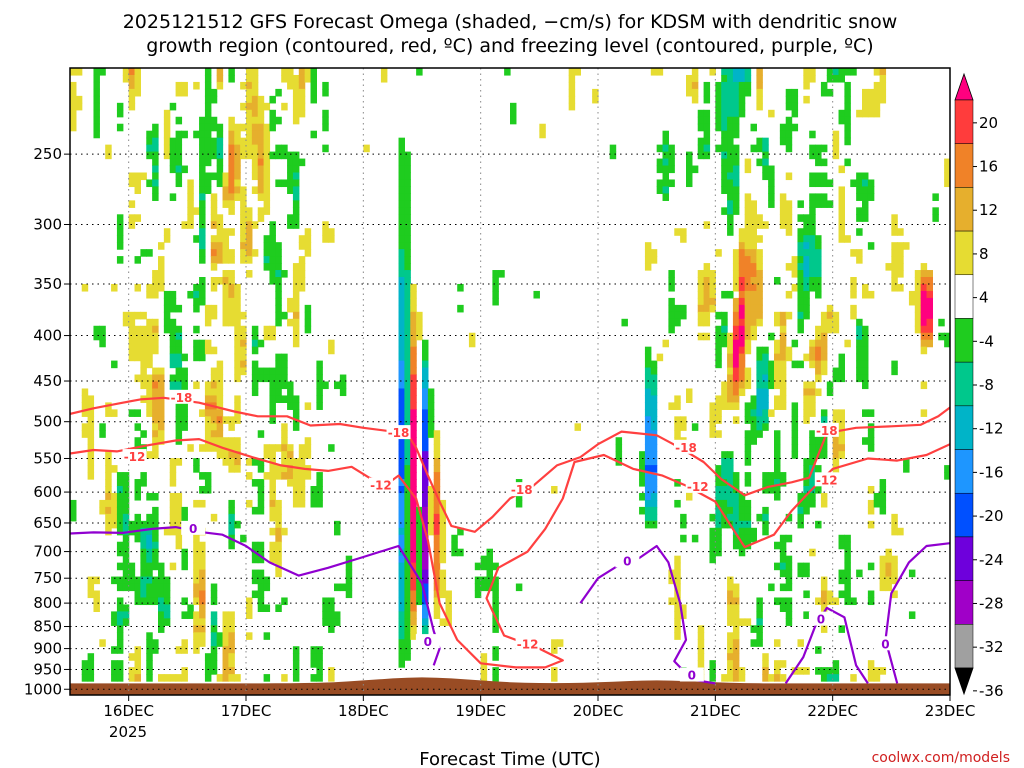  I want to click on colorbar-label: 8, so click(984, 254).